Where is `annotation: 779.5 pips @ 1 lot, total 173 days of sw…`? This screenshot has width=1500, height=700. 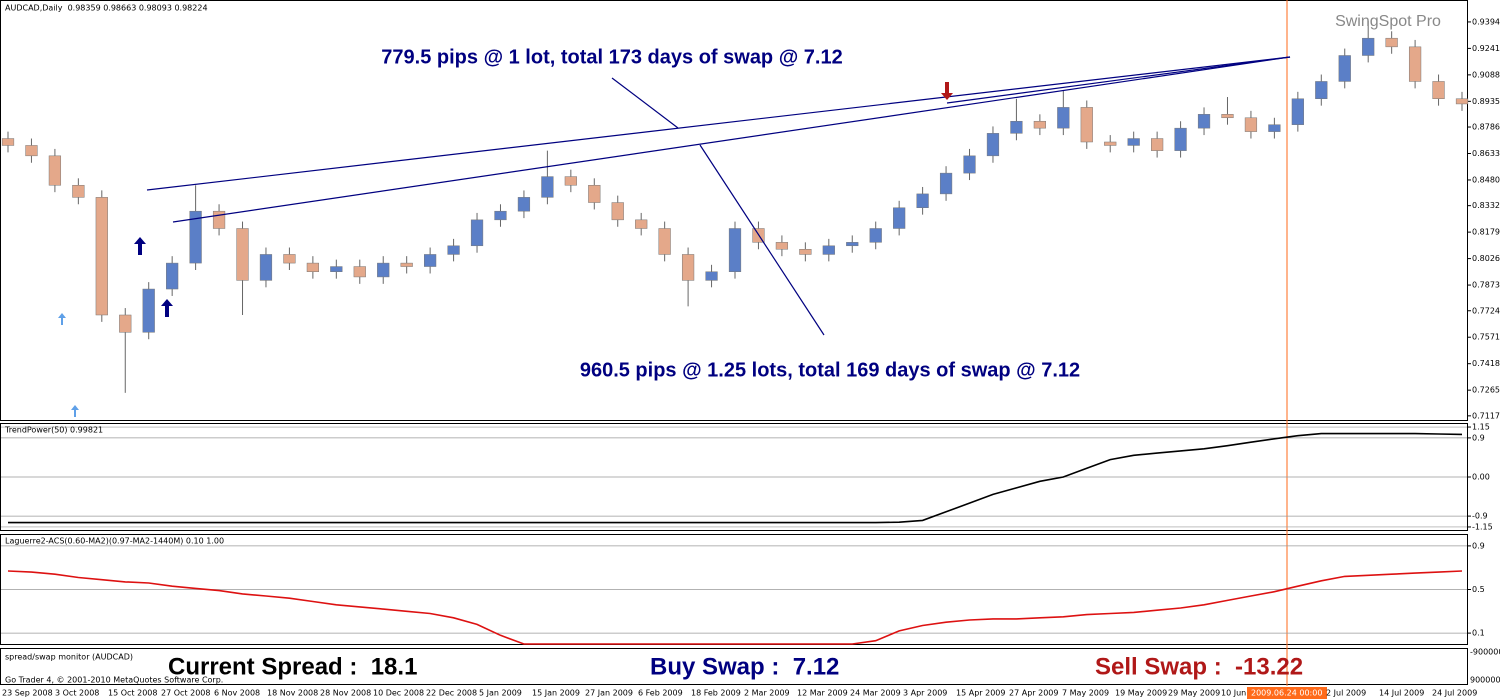
annotation: 779.5 pips @ 1 lot, total 173 days of sw… is located at coordinates (611, 57).